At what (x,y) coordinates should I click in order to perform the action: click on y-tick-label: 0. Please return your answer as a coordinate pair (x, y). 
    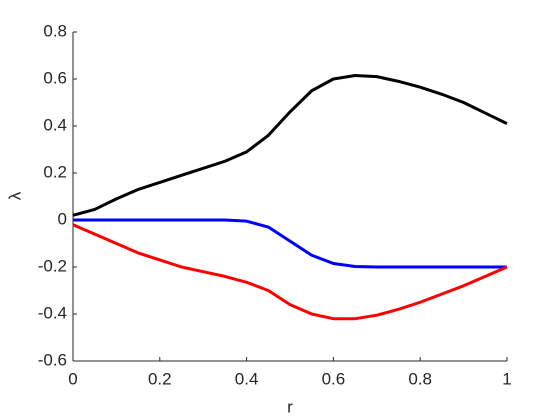
    Looking at the image, I should click on (62, 218).